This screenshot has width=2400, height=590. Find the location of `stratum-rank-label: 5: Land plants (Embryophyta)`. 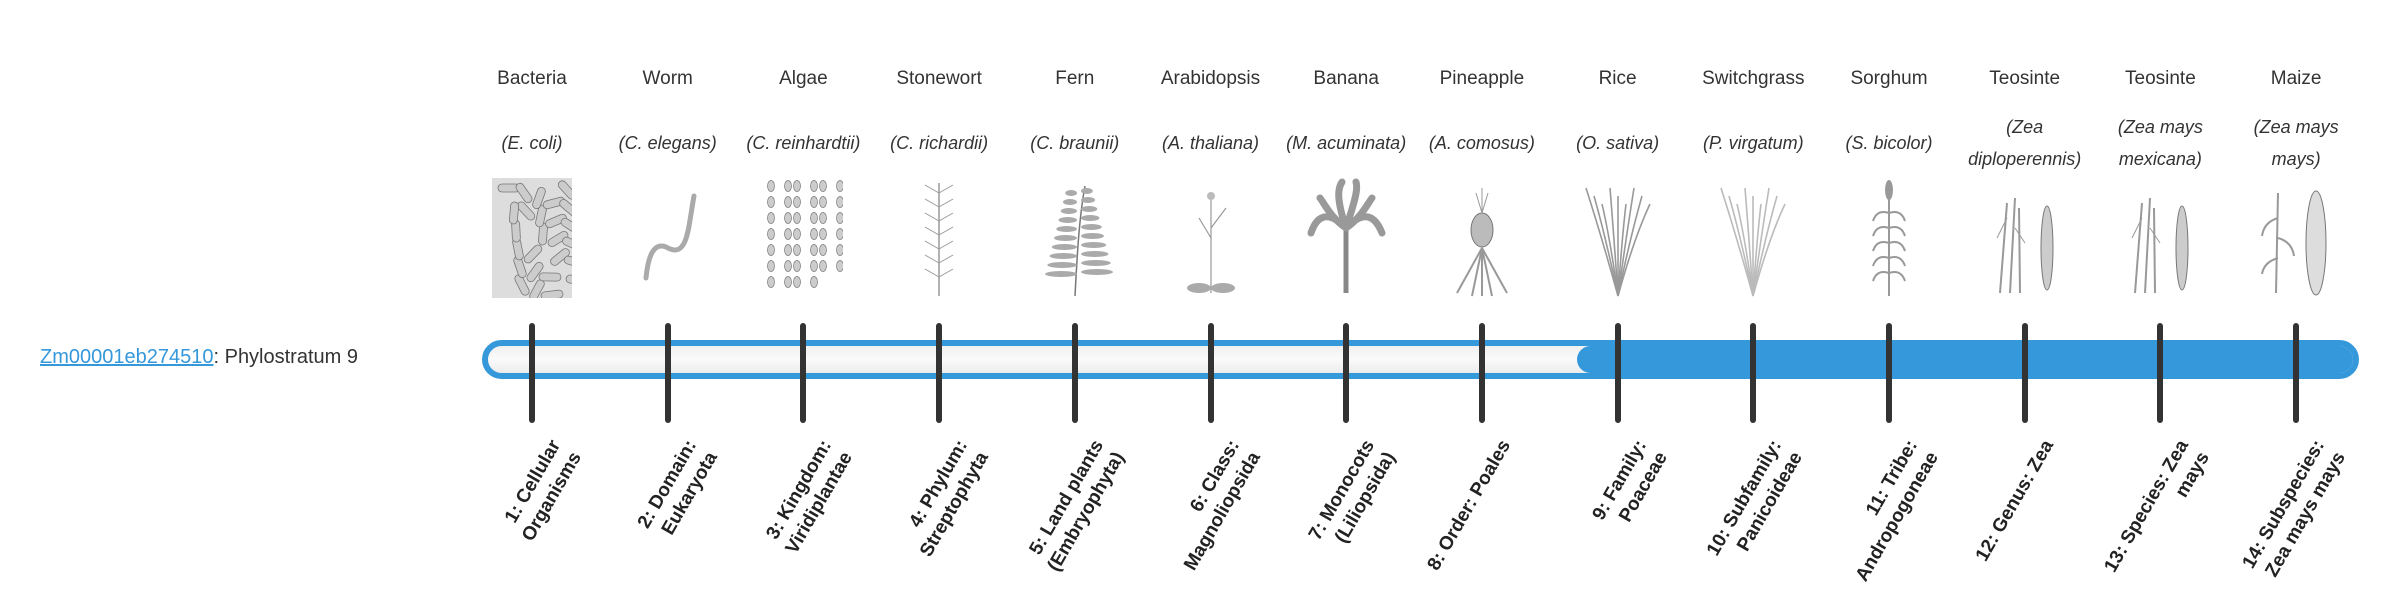

stratum-rank-label: 5: Land plants (Embryophyta) is located at coordinates (1077, 506).